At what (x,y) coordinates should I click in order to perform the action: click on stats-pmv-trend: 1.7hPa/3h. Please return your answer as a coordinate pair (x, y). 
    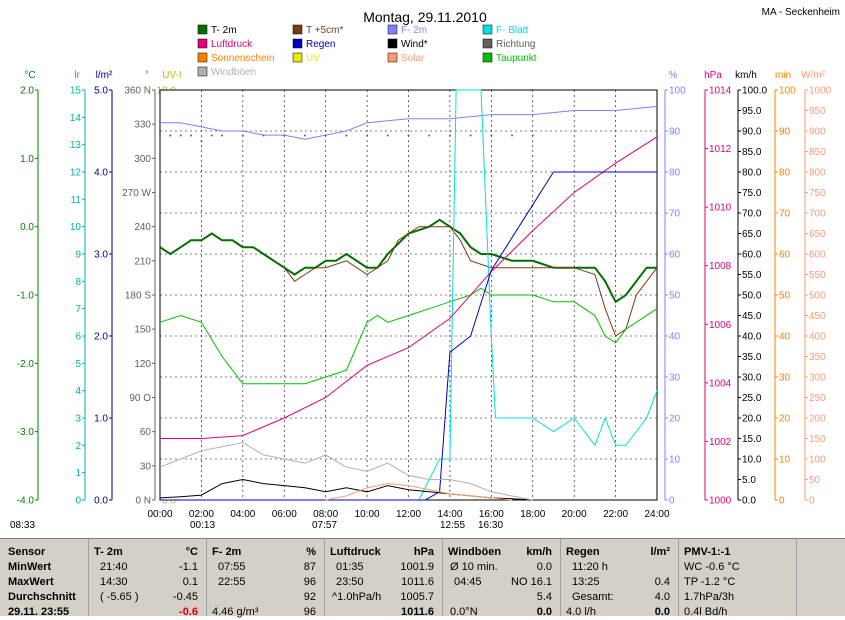
    Looking at the image, I should click on (709, 597).